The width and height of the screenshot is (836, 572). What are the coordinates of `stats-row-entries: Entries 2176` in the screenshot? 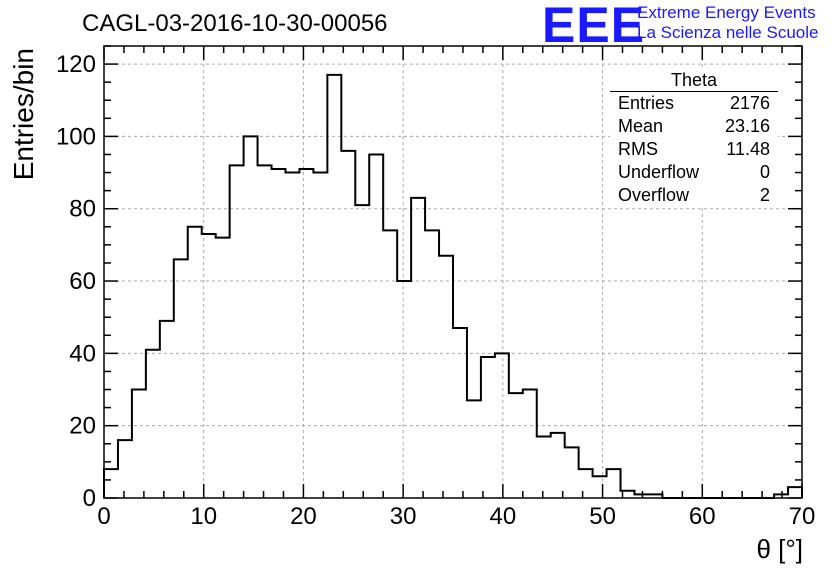 It's located at (694, 103).